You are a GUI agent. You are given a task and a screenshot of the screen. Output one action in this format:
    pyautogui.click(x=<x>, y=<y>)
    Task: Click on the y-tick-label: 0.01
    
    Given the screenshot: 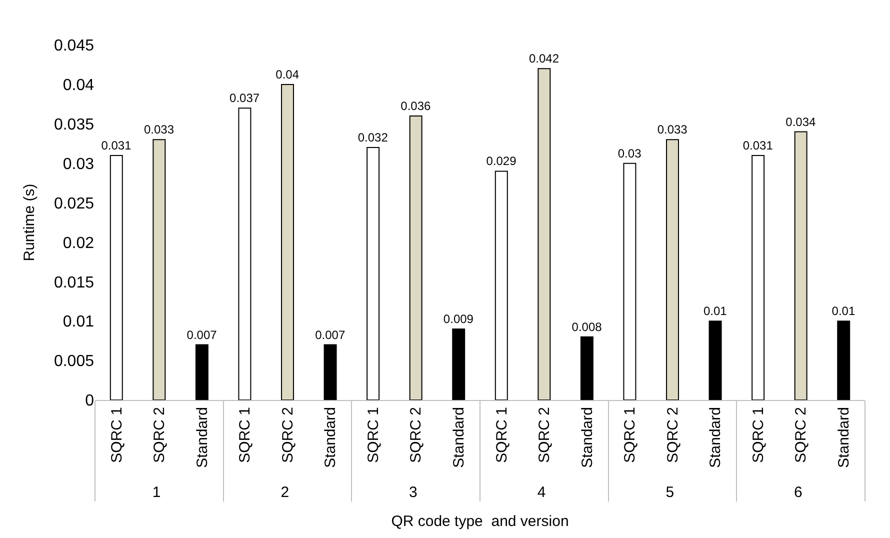 What is the action you would take?
    pyautogui.click(x=78, y=322)
    